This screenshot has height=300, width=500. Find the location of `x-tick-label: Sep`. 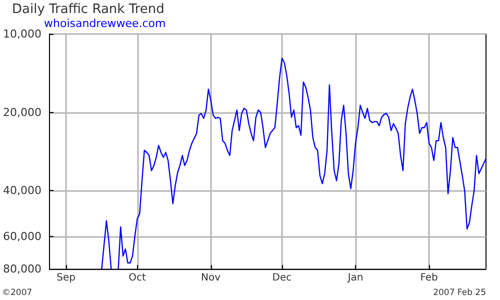

x-tick-label: Sep is located at coordinates (66, 278).